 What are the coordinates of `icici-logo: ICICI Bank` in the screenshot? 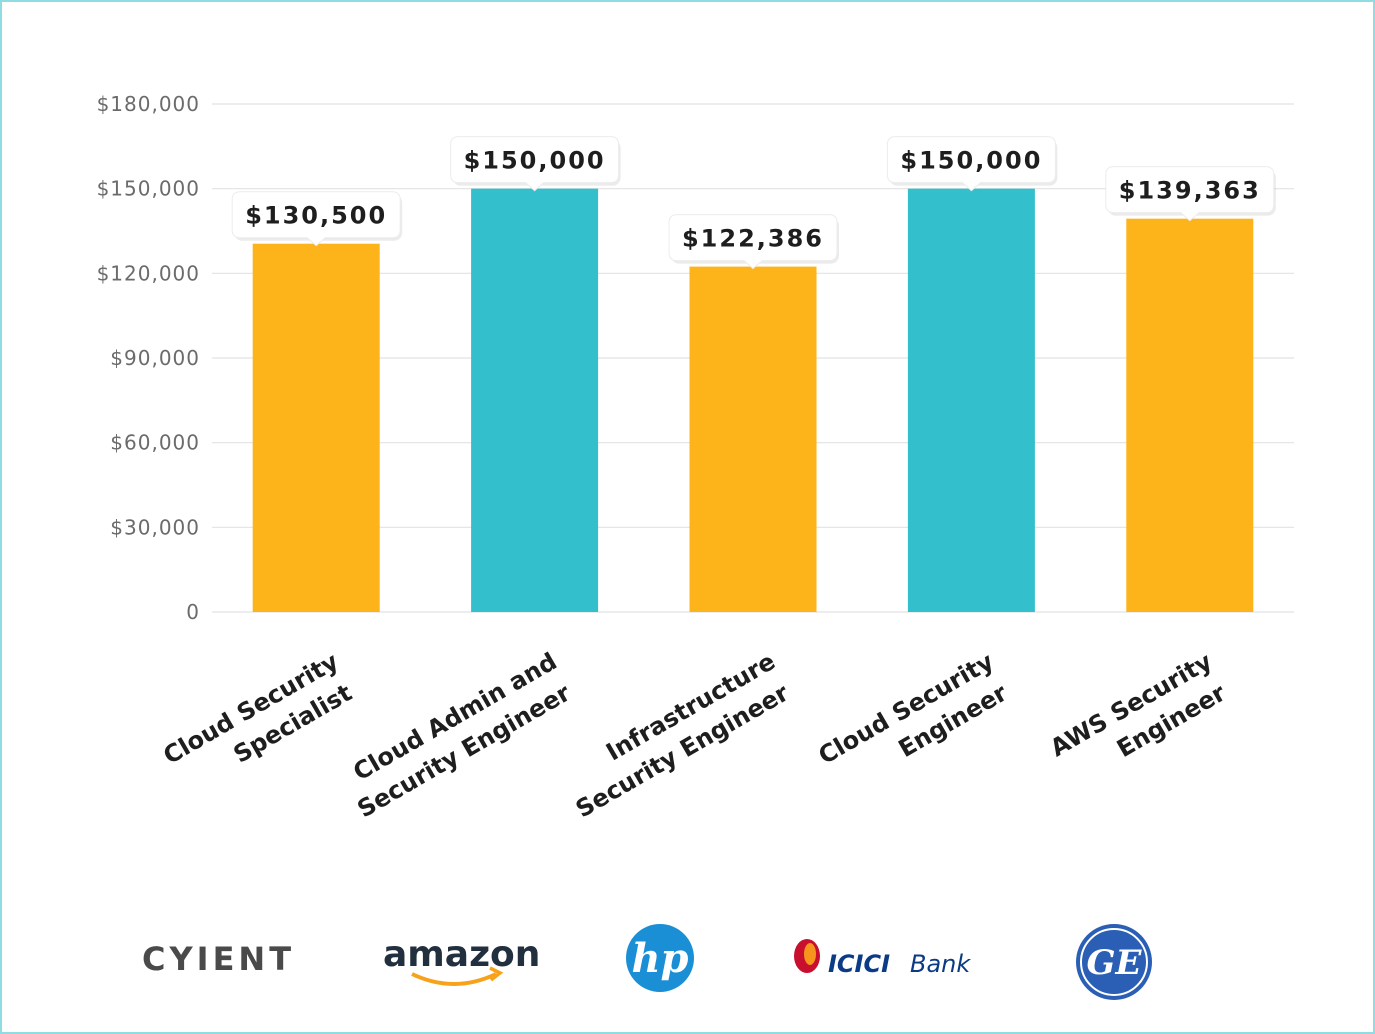 It's located at (882, 958).